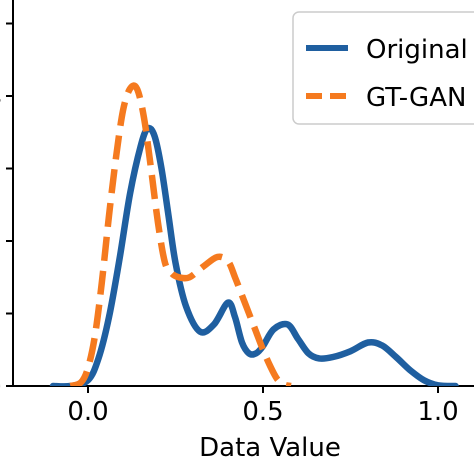  I want to click on x-axis-ticks: 0.0 0.5 1.0, so click(263, 406).